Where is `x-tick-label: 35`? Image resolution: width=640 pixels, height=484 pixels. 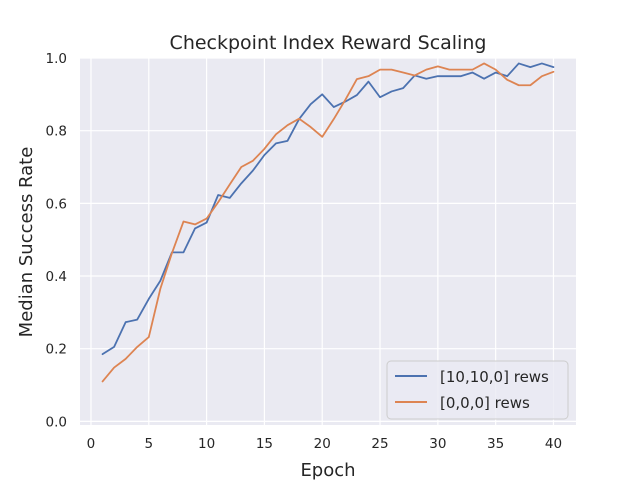 x-tick-label: 35 is located at coordinates (495, 444).